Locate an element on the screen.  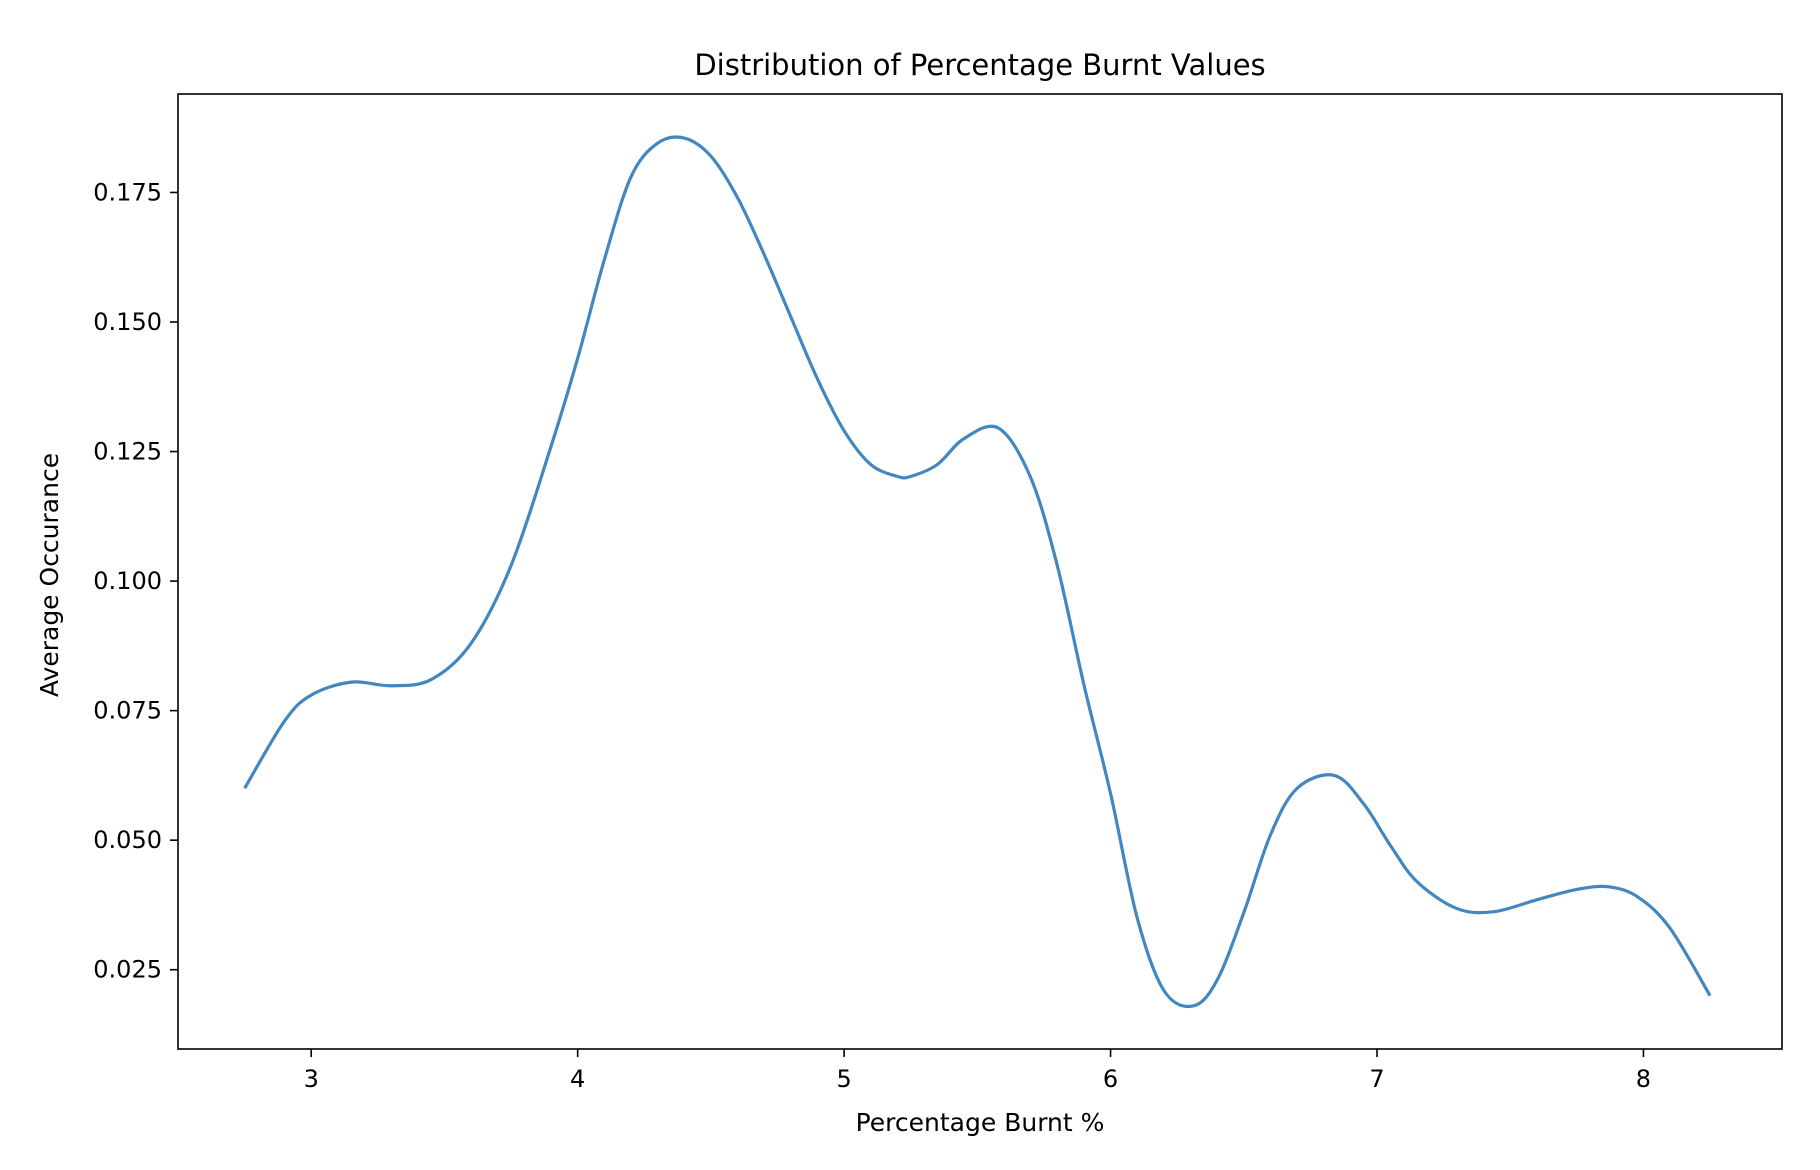
y-tick-label: 0.125 is located at coordinates (127, 452).